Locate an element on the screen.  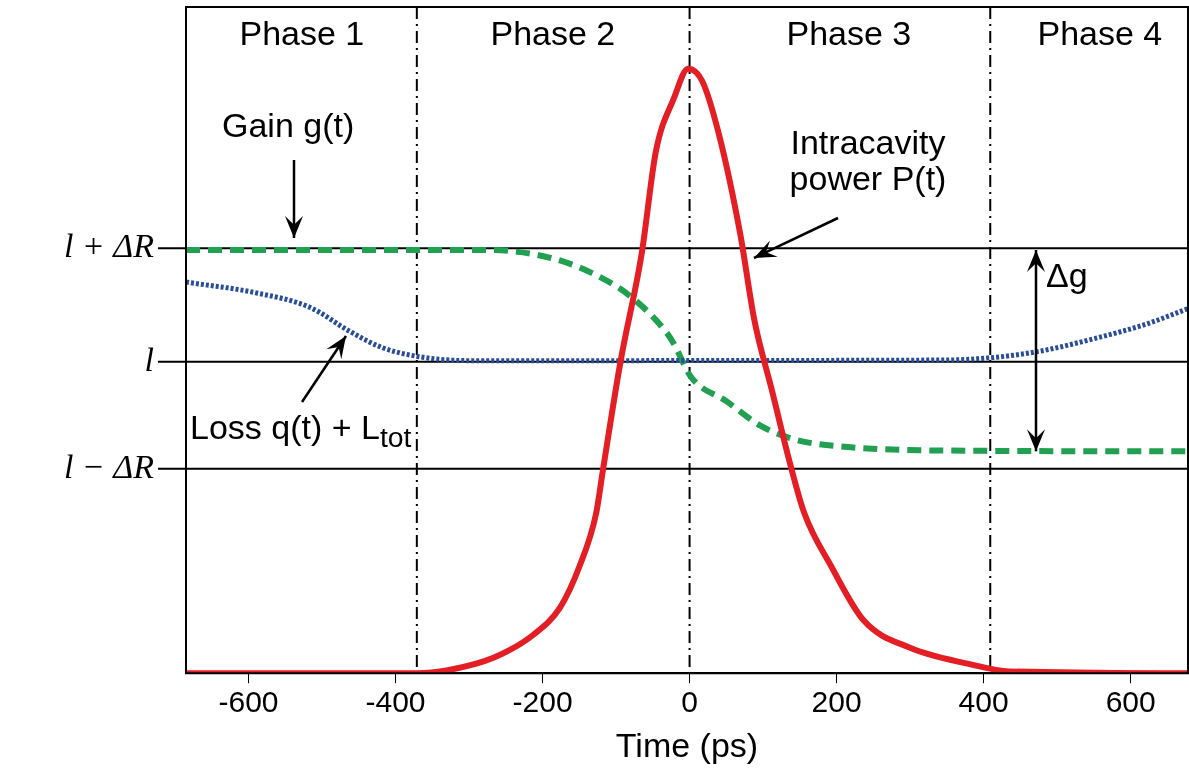
x-tick-label: -200 is located at coordinates (542, 702).